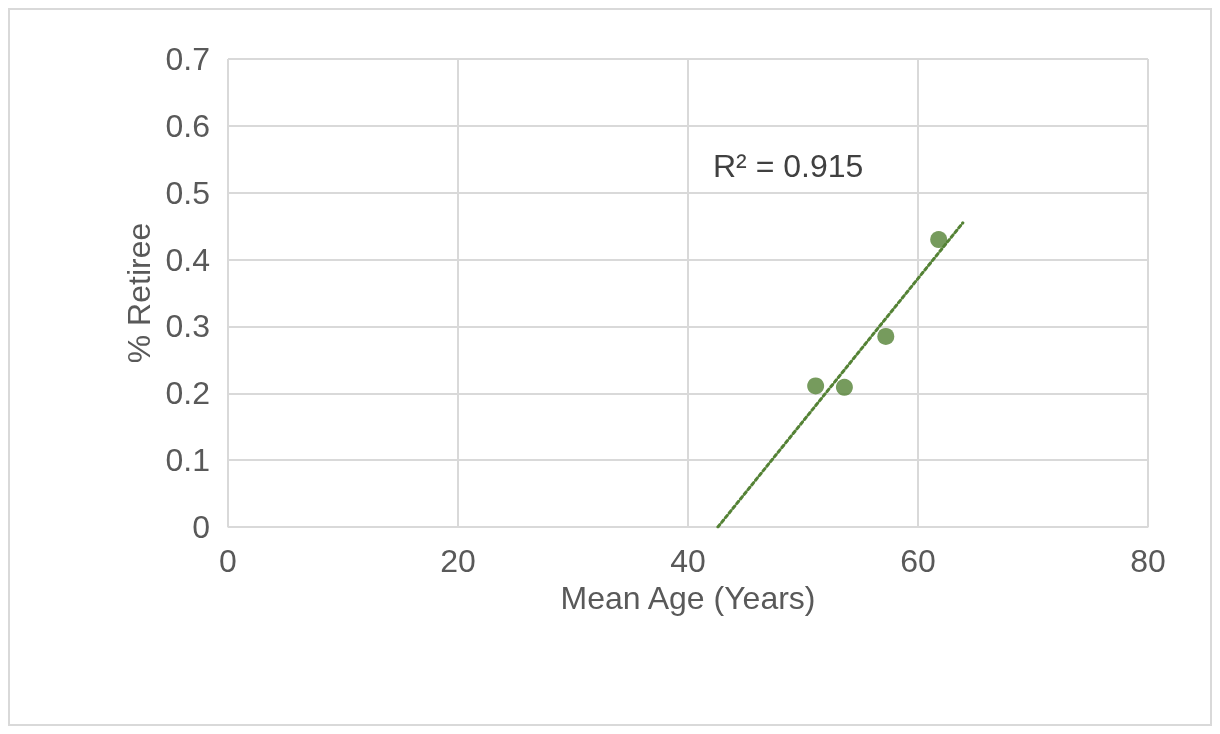 Image resolution: width=1220 pixels, height=734 pixels. I want to click on y-tick-label: 0.5, so click(187, 192).